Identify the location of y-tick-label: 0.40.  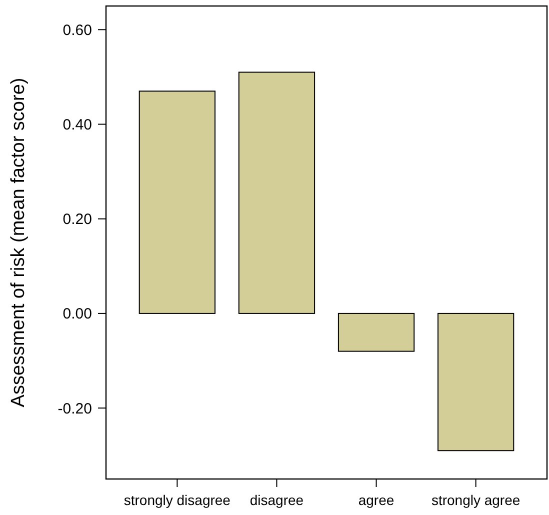
(77, 125).